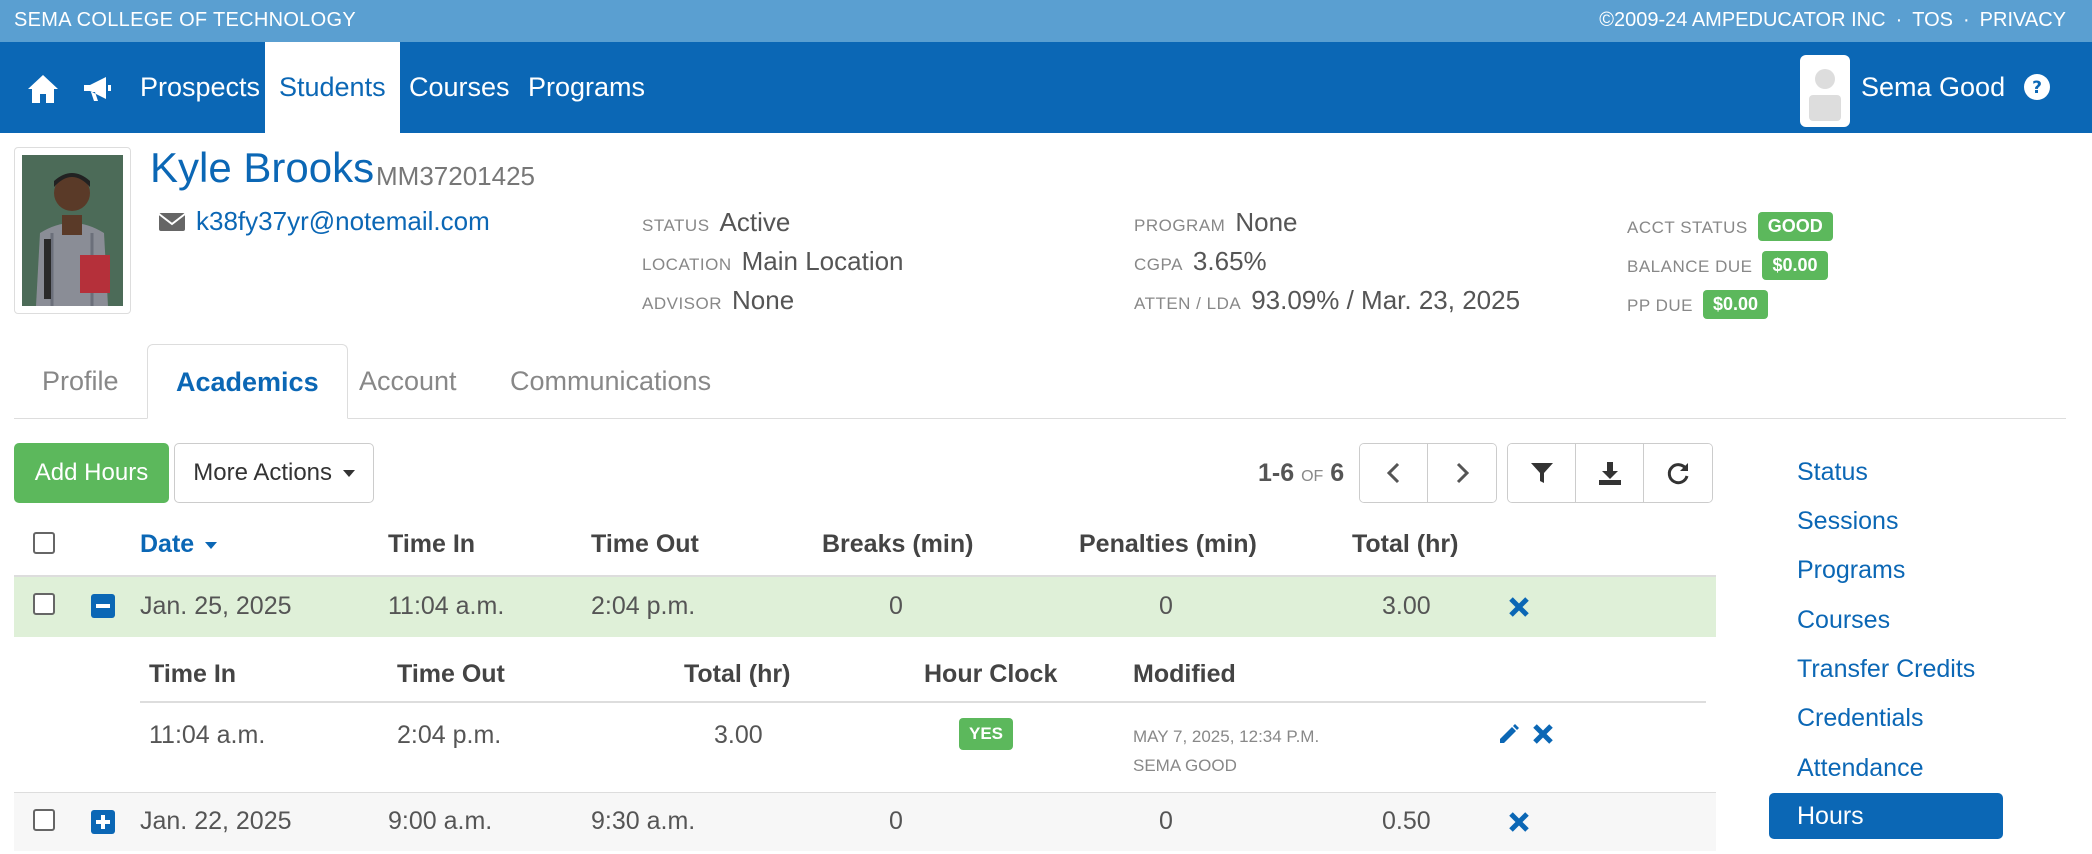  I want to click on cgpa-field: CGPA 3.65%, so click(1200, 261).